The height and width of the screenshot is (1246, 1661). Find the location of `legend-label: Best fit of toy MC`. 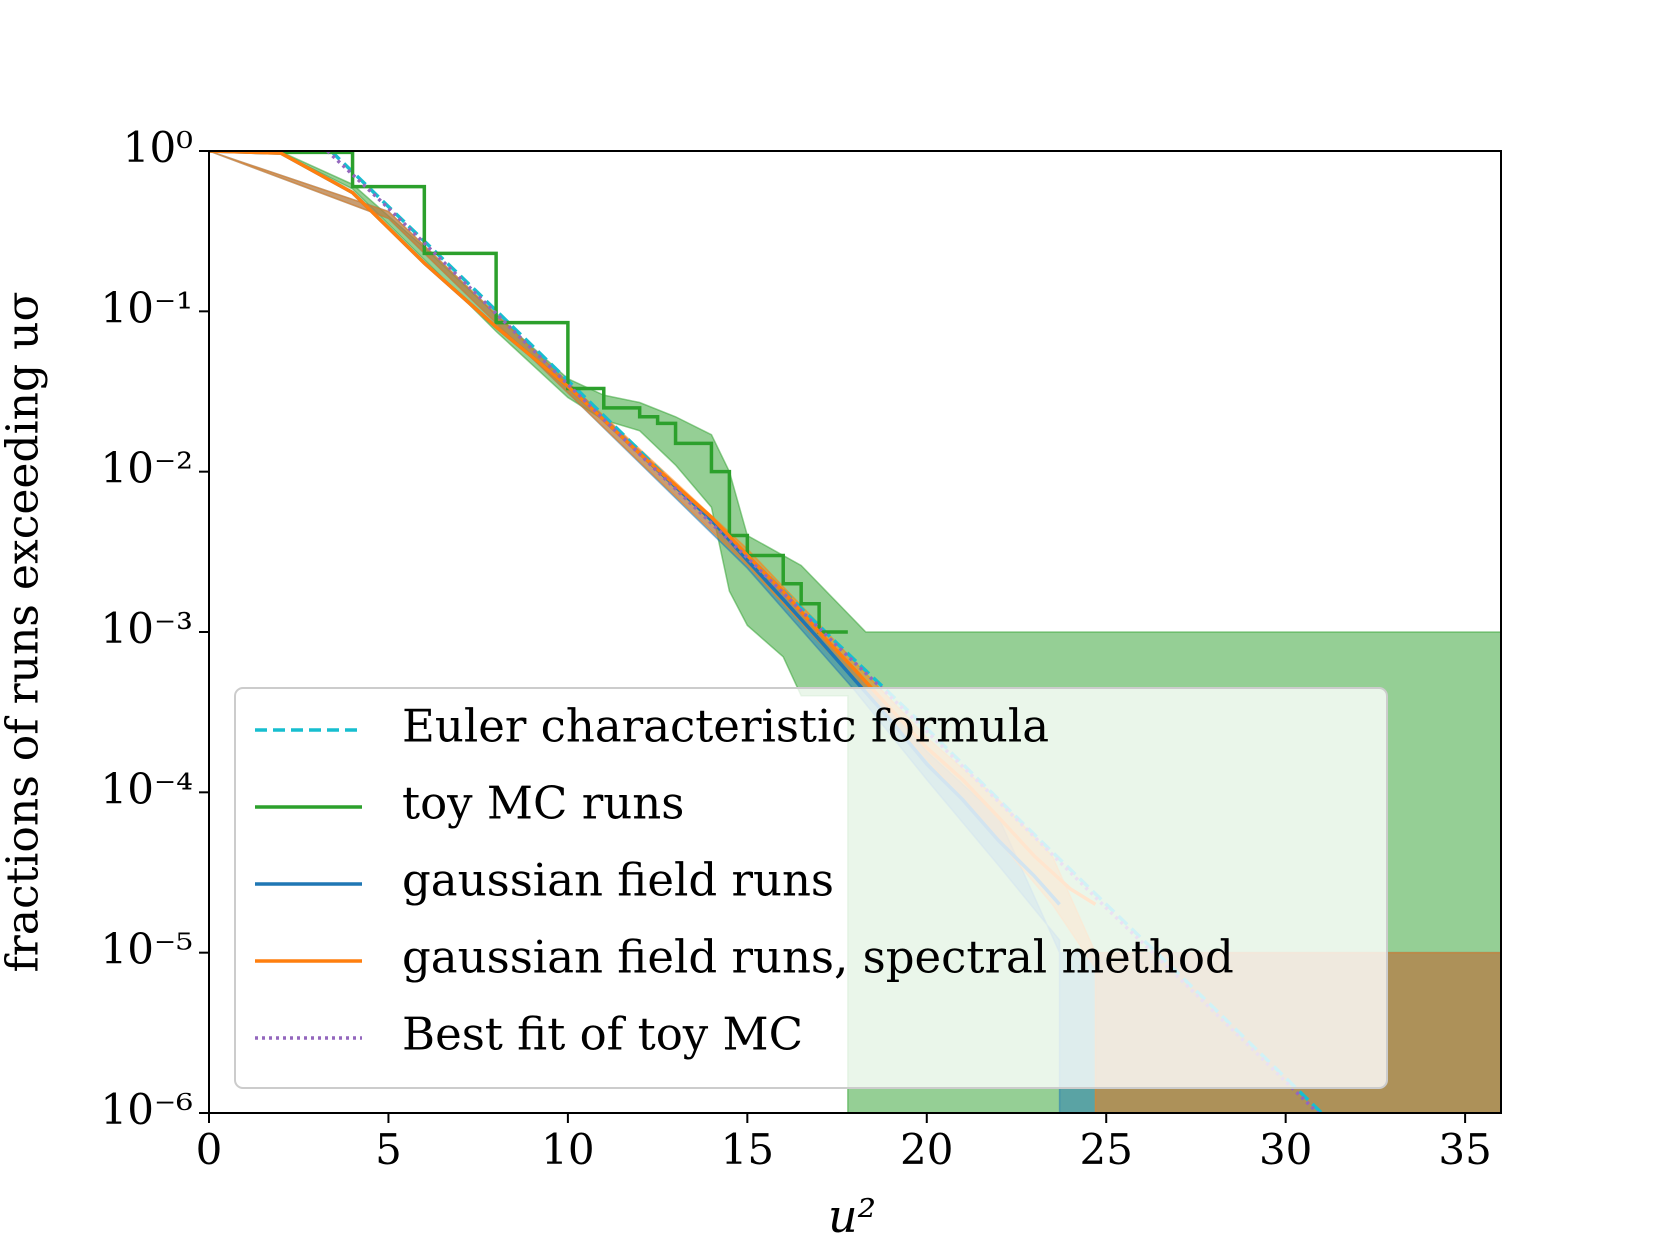

legend-label: Best fit of toy MC is located at coordinates (602, 1034).